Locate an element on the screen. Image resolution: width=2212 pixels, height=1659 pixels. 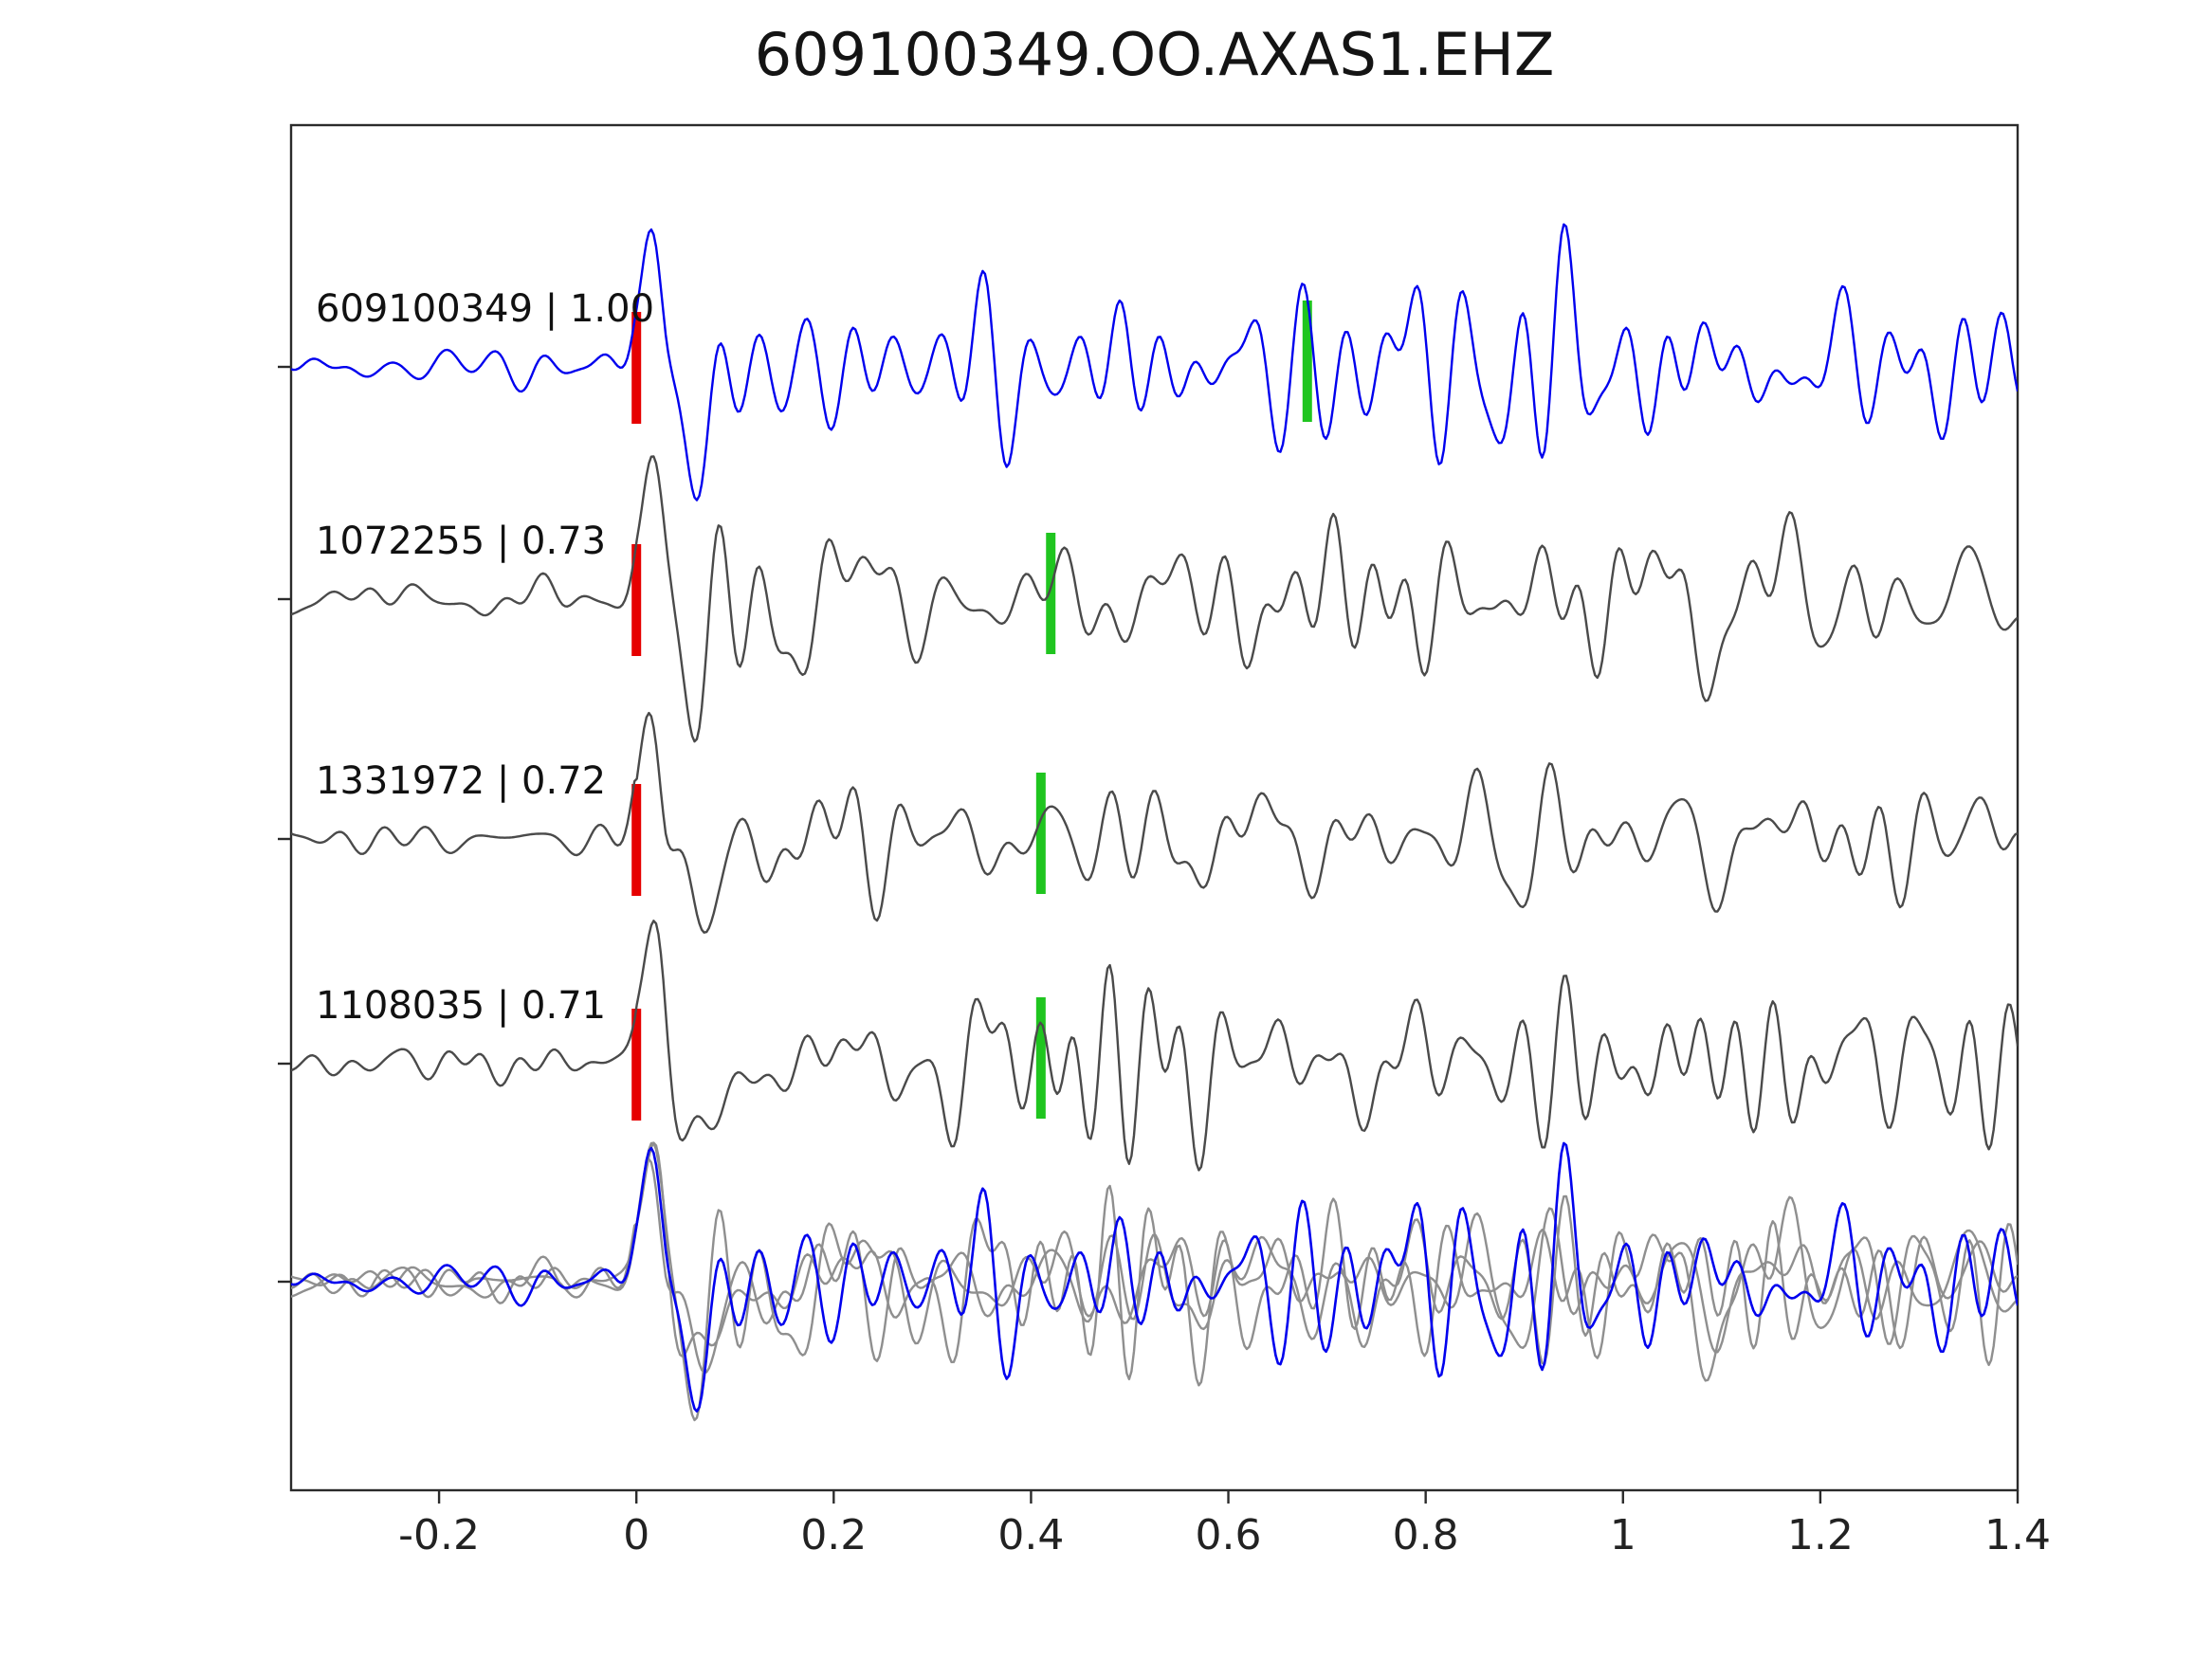
trace-1072255-label: 1072255 | 0.73 is located at coordinates (461, 541).